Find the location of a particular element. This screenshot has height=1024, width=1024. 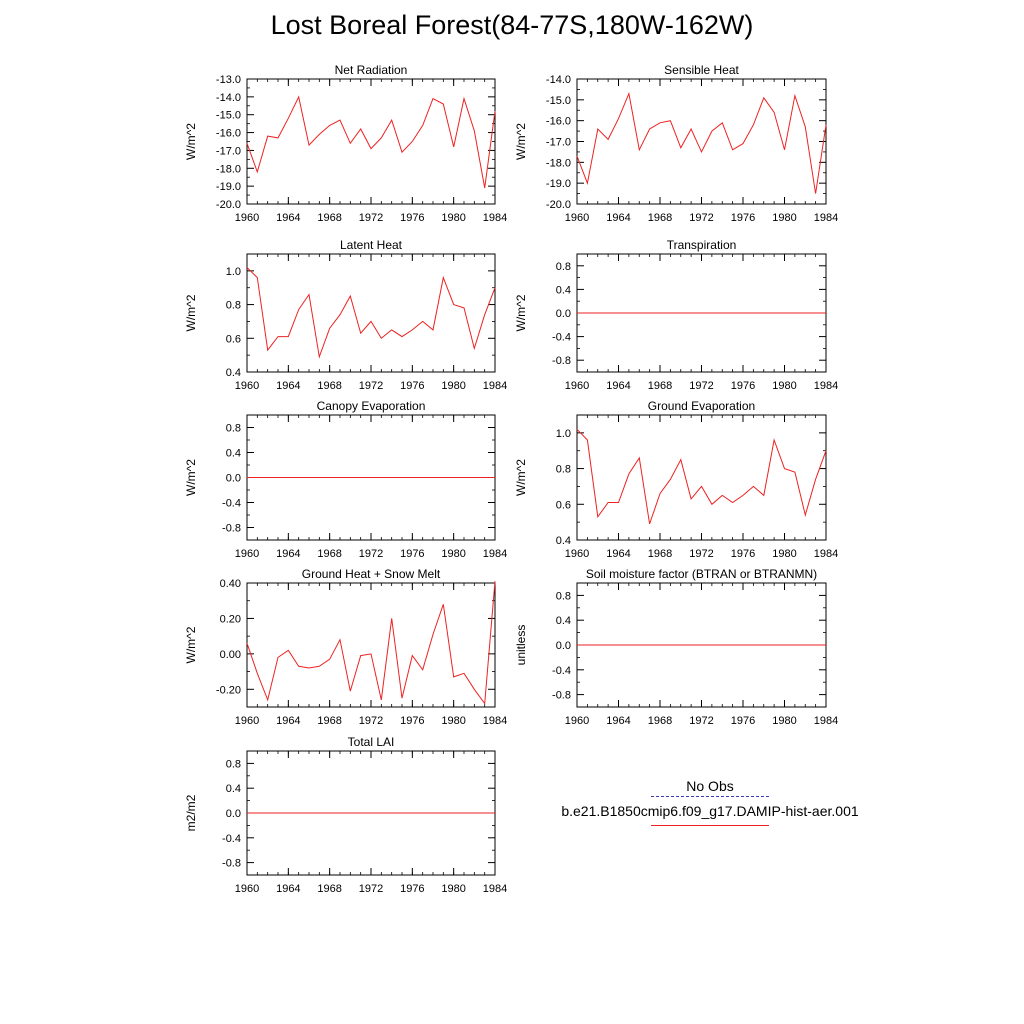

y-tick-label: -18.0 is located at coordinates (228, 169).